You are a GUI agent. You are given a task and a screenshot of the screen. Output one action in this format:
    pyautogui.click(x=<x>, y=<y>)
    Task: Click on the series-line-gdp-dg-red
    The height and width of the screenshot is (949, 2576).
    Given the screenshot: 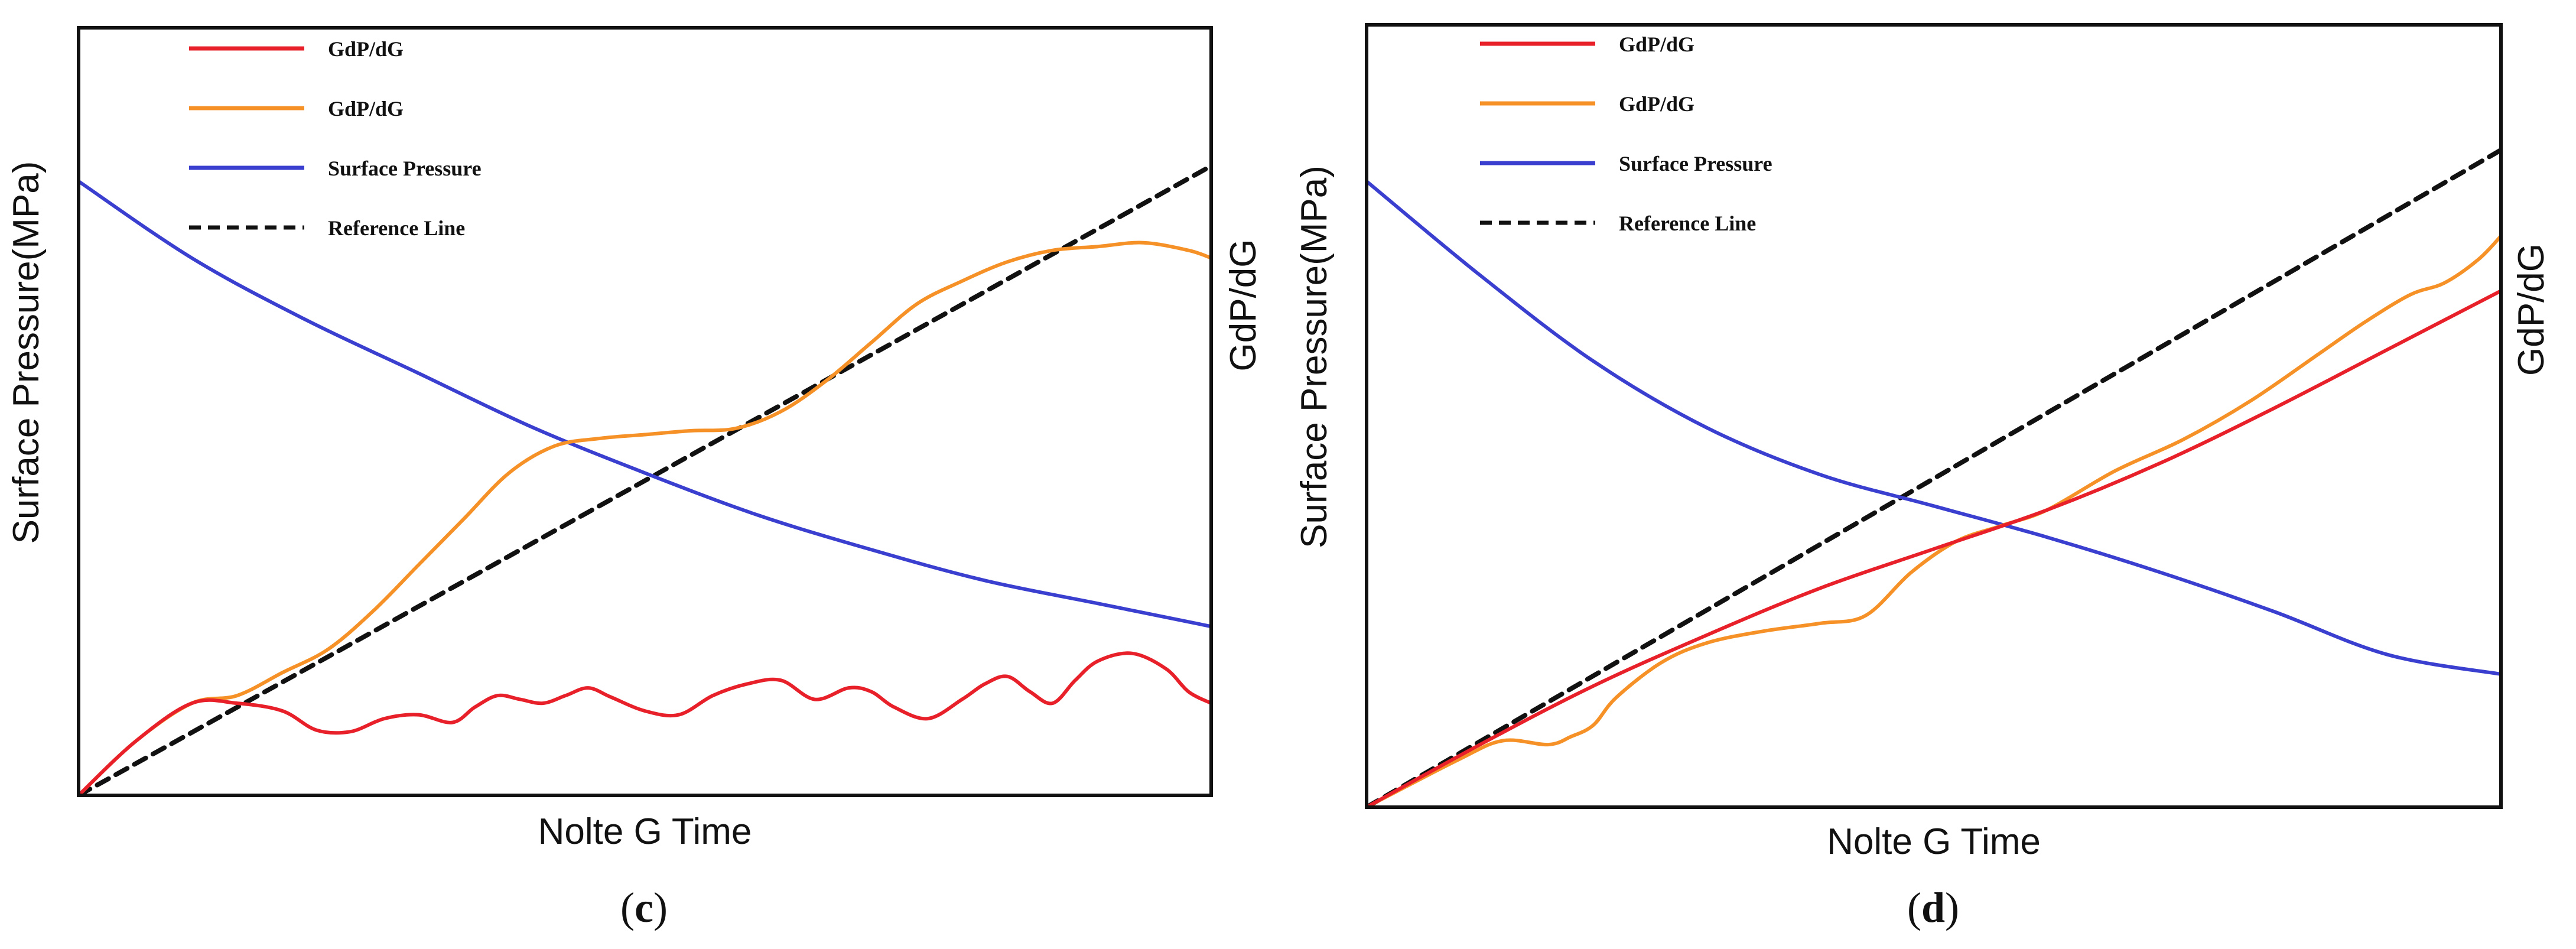 What is the action you would take?
    pyautogui.click(x=645, y=723)
    